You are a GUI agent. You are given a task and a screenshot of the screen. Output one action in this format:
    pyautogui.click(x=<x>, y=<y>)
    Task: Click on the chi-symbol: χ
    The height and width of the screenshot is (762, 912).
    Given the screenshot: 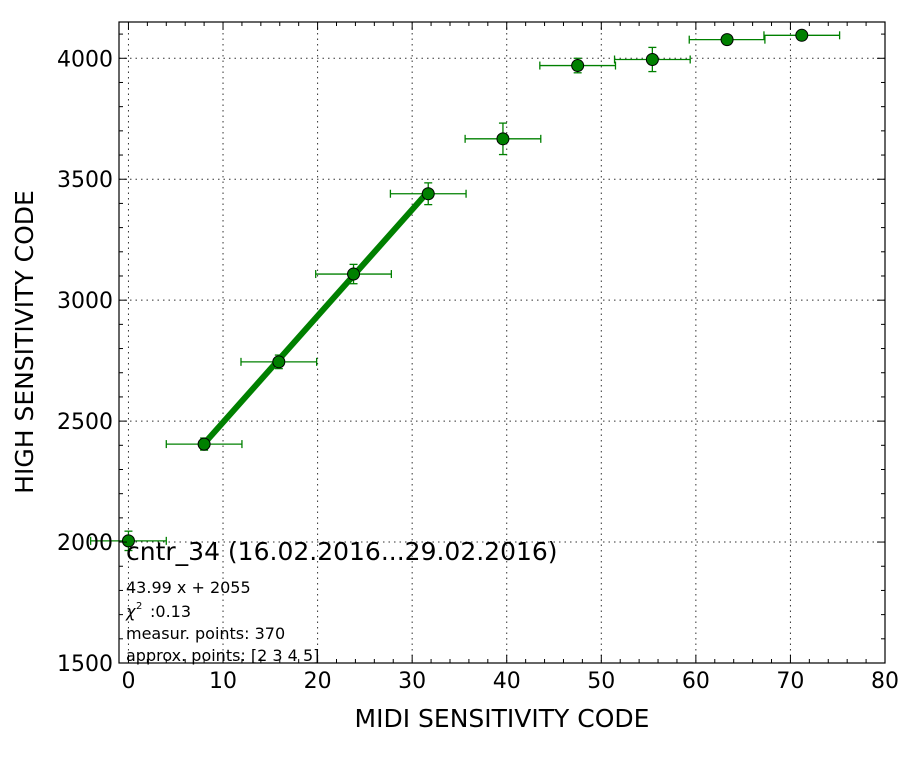 What is the action you would take?
    pyautogui.click(x=130, y=611)
    